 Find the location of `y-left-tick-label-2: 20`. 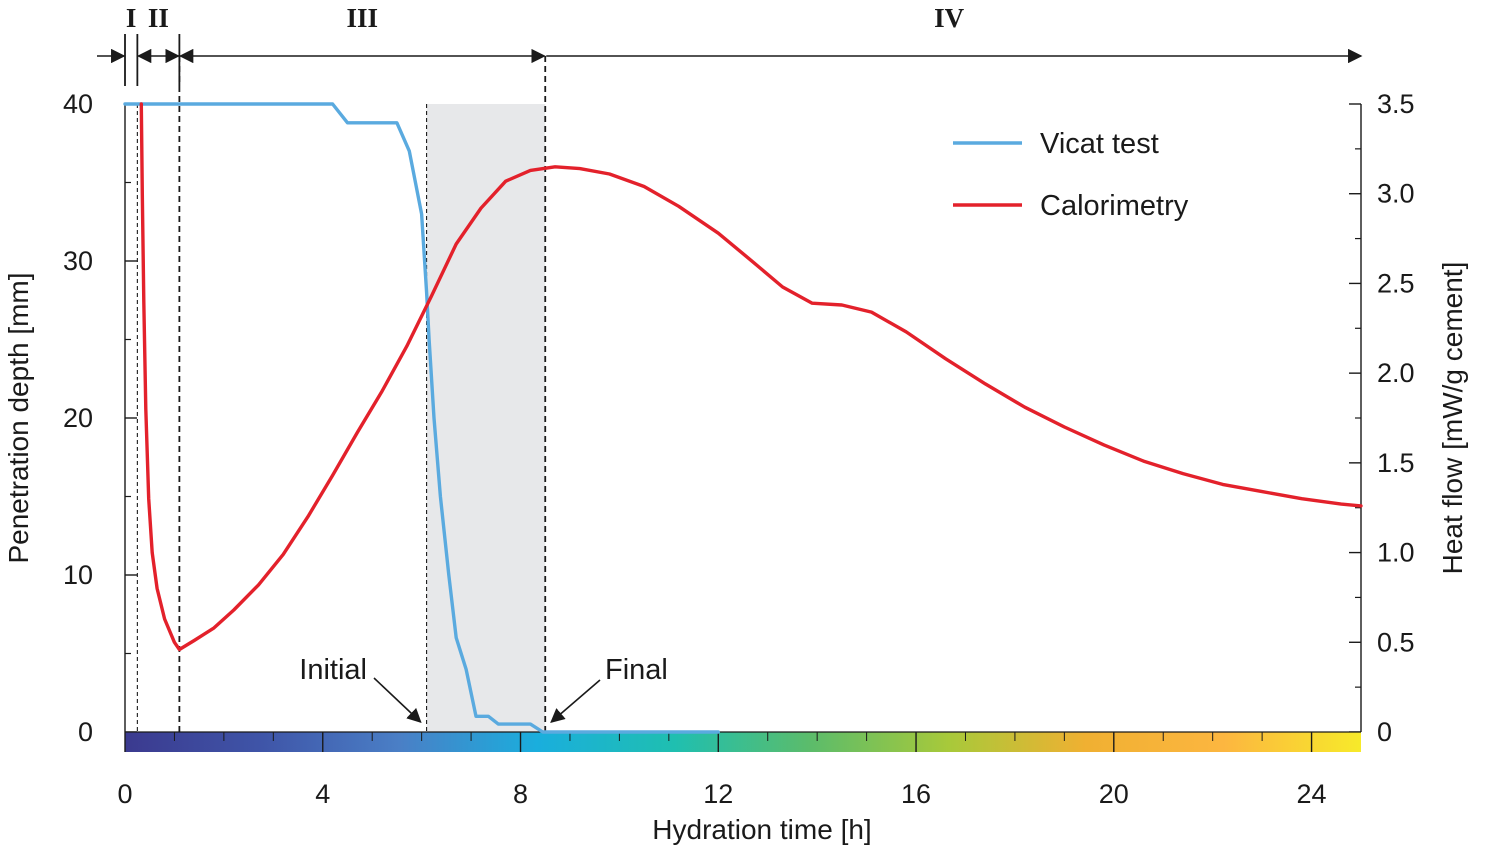

y-left-tick-label-2: 20 is located at coordinates (78, 418).